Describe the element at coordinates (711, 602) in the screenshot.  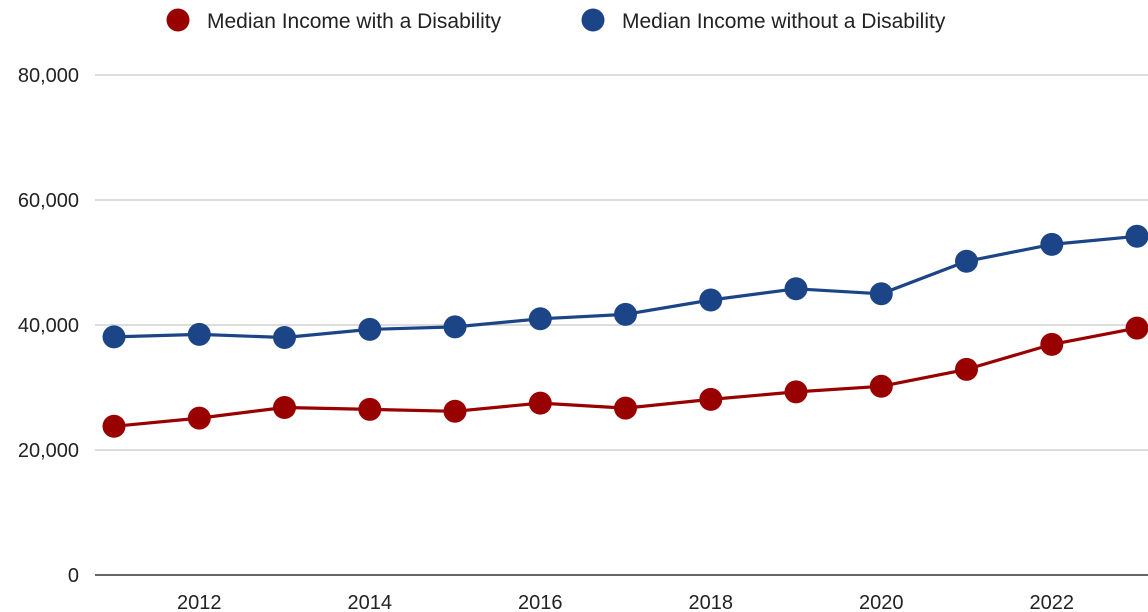
I see `x-tick-label: 2018` at that location.